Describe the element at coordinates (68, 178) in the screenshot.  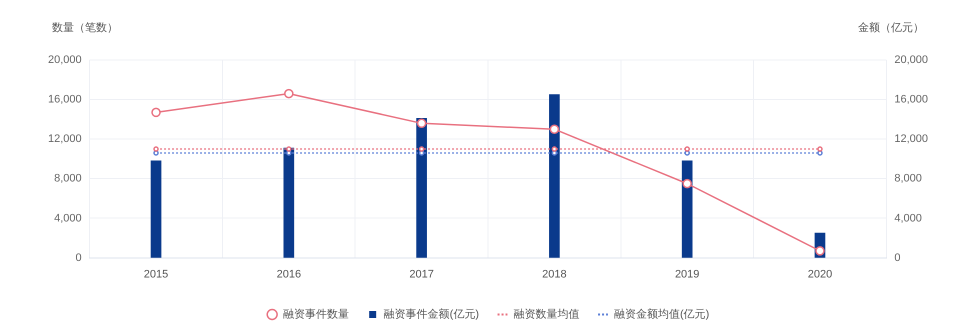
I see `y-tick-label: 8,000` at that location.